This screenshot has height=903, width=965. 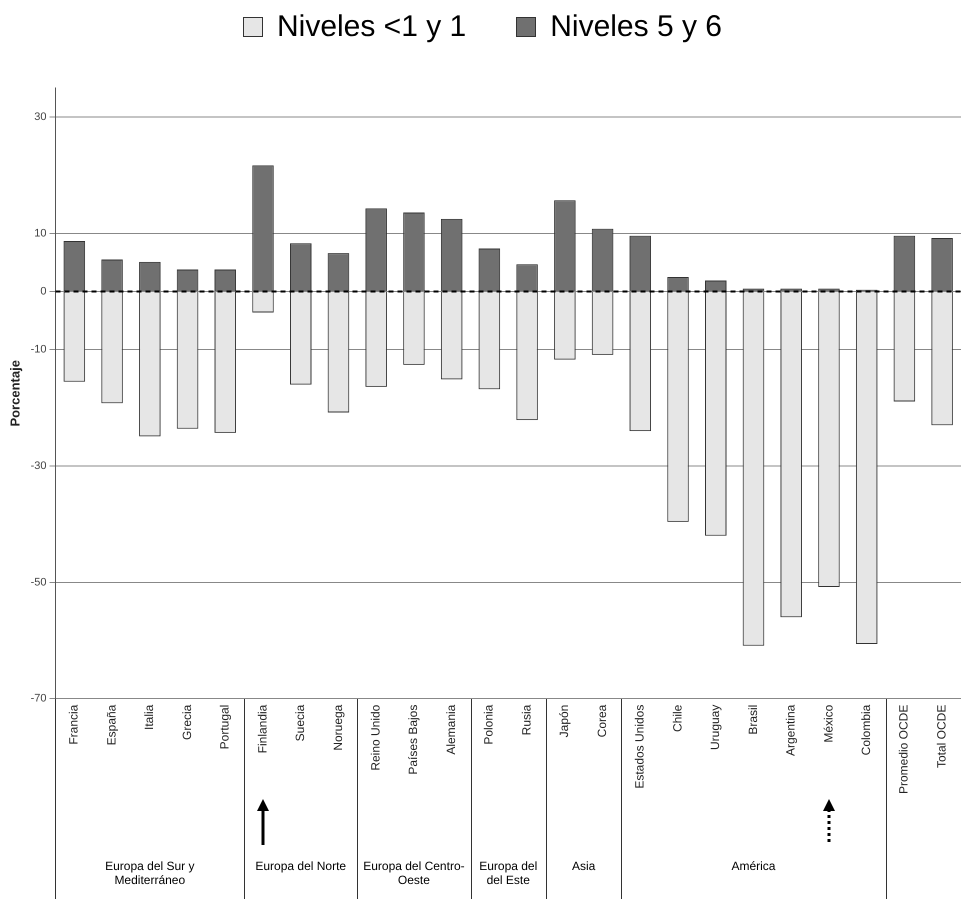 I want to click on x-tick-label: Colombia, so click(x=865, y=730).